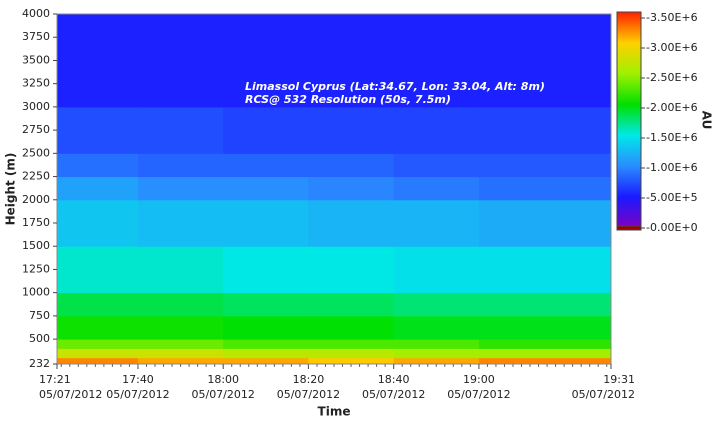  I want to click on x-axis-label: Time, so click(334, 412).